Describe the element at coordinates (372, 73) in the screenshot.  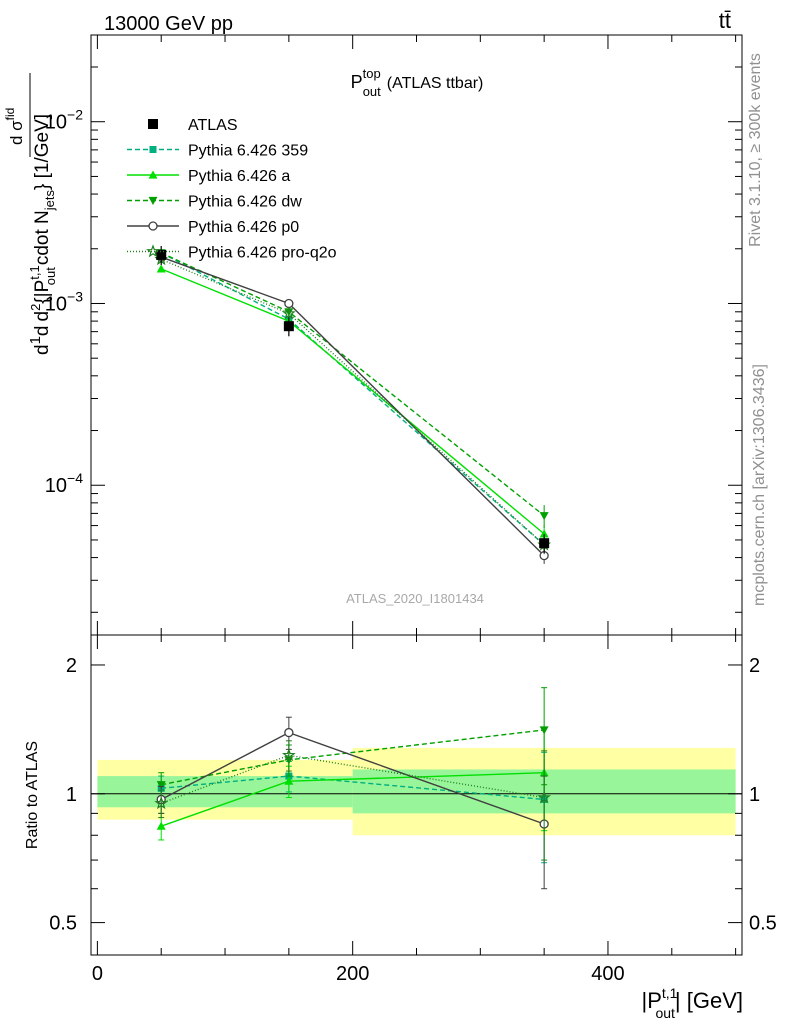
I see `plot-title-sup: top` at that location.